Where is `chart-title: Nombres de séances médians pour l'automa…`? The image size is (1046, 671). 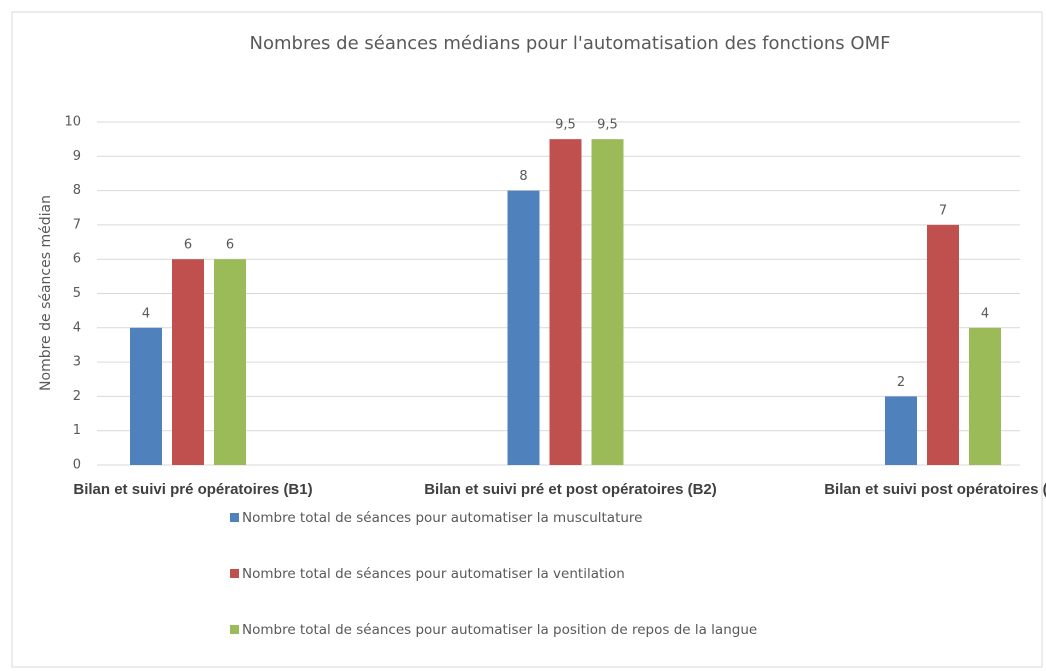 chart-title: Nombres de séances médians pour l'automa… is located at coordinates (570, 43).